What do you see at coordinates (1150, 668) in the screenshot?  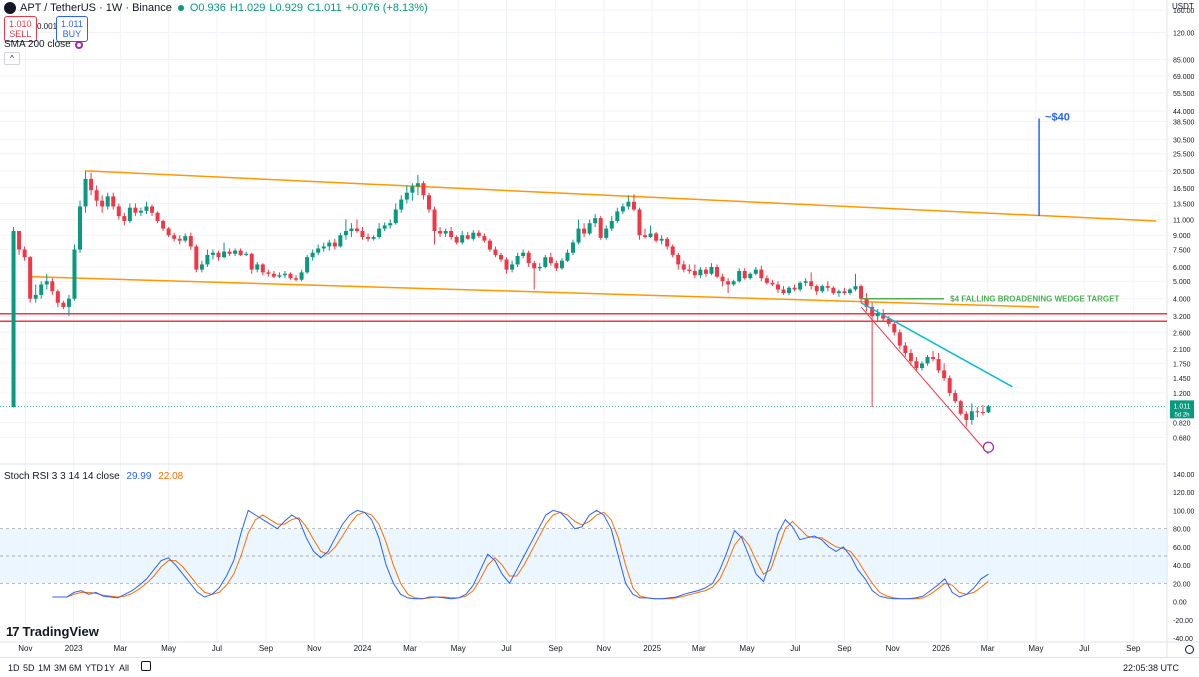 I see `utc-clock: 22:05:38 UTC` at bounding box center [1150, 668].